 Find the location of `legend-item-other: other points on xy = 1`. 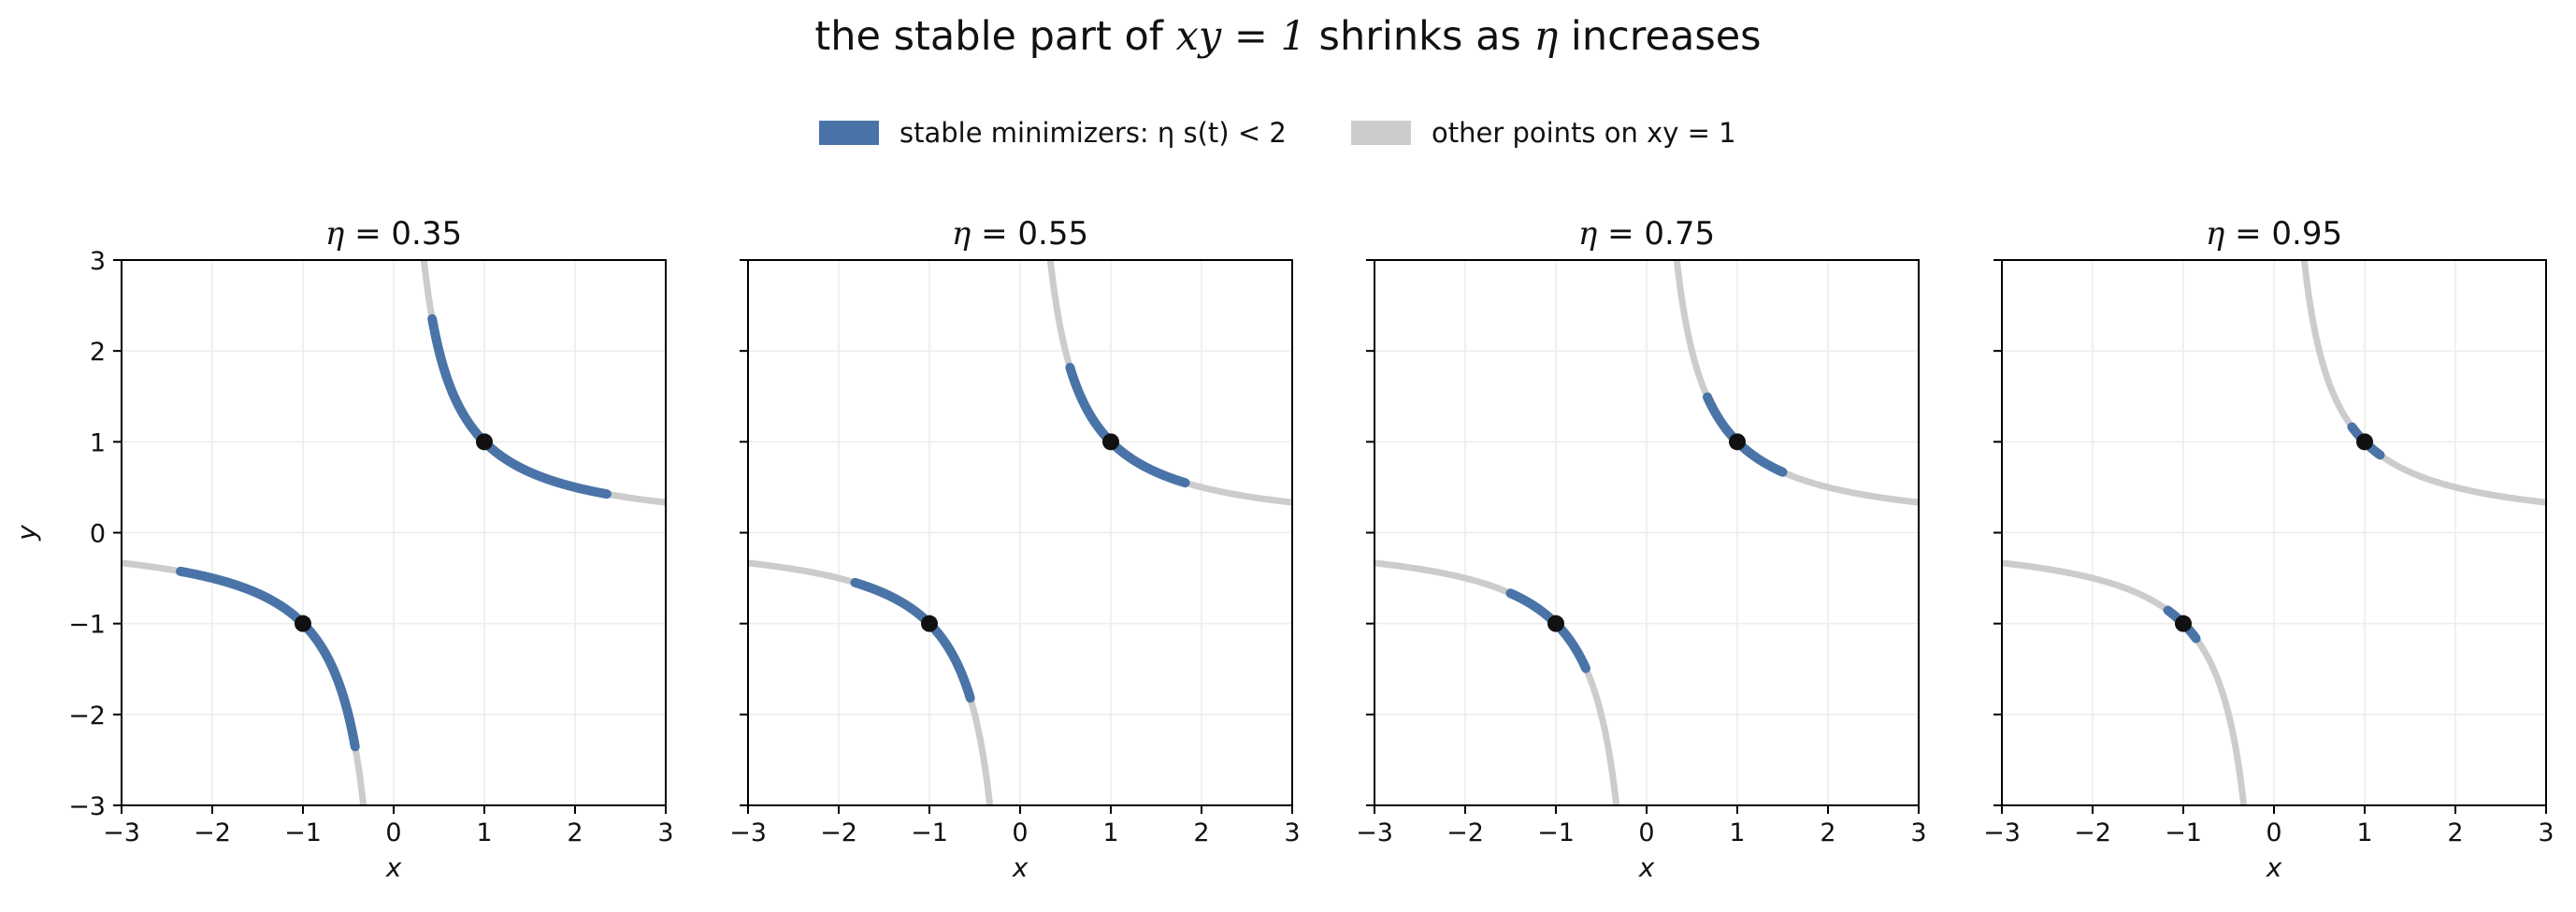

legend-item-other: other points on xy = 1 is located at coordinates (1544, 132).